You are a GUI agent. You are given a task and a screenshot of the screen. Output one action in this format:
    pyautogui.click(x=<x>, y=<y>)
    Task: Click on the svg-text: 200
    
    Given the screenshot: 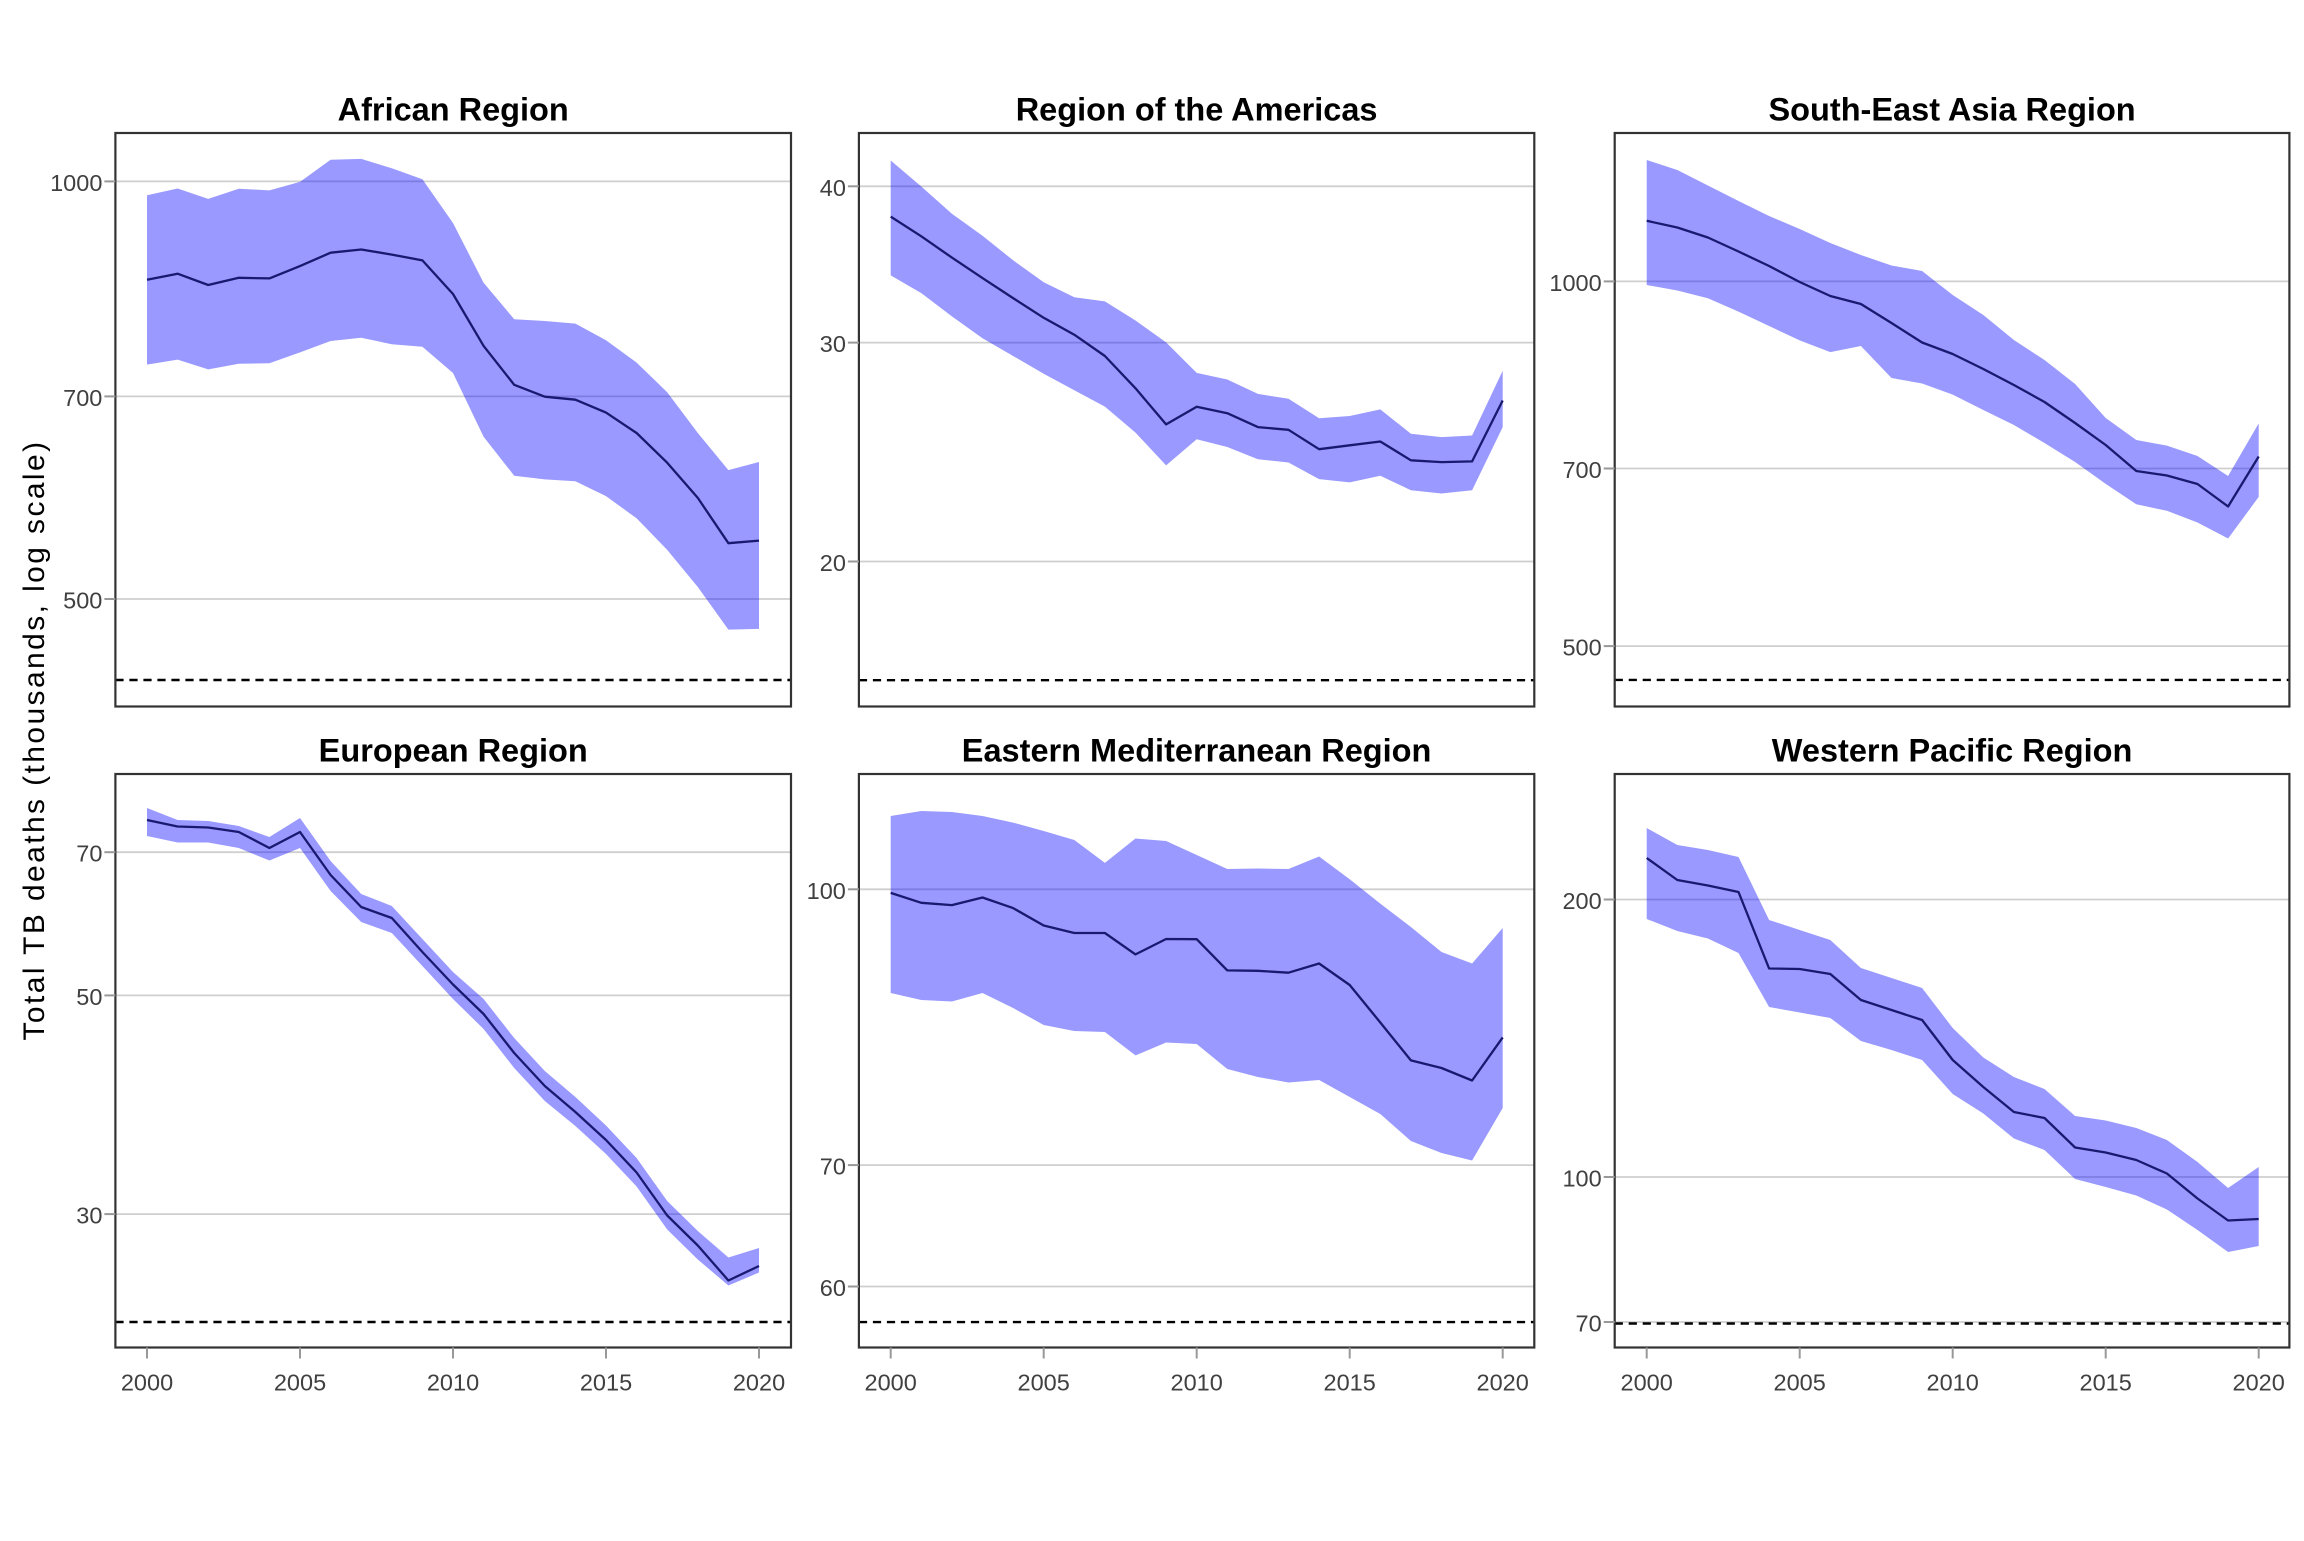 What is the action you would take?
    pyautogui.click(x=1581, y=901)
    